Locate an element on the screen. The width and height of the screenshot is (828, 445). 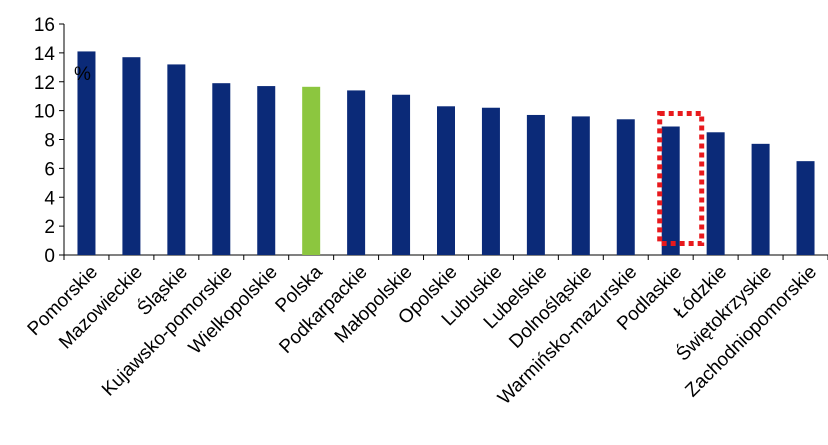
y-tick-label: 2 is located at coordinates (49, 227).